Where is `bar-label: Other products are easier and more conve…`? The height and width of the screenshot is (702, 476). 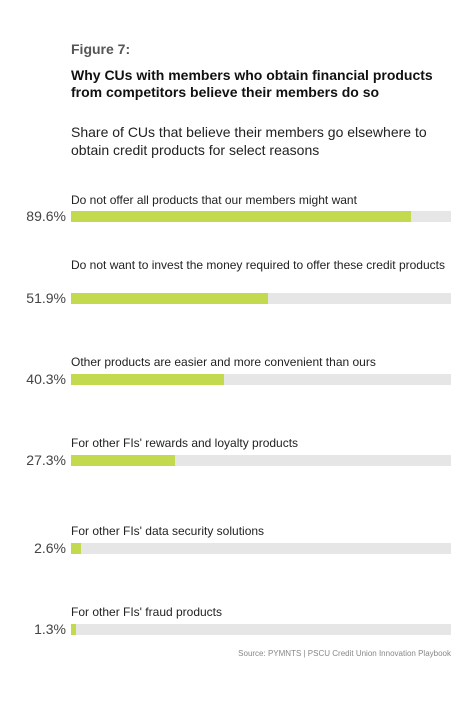 bar-label: Other products are easier and more conve… is located at coordinates (223, 362).